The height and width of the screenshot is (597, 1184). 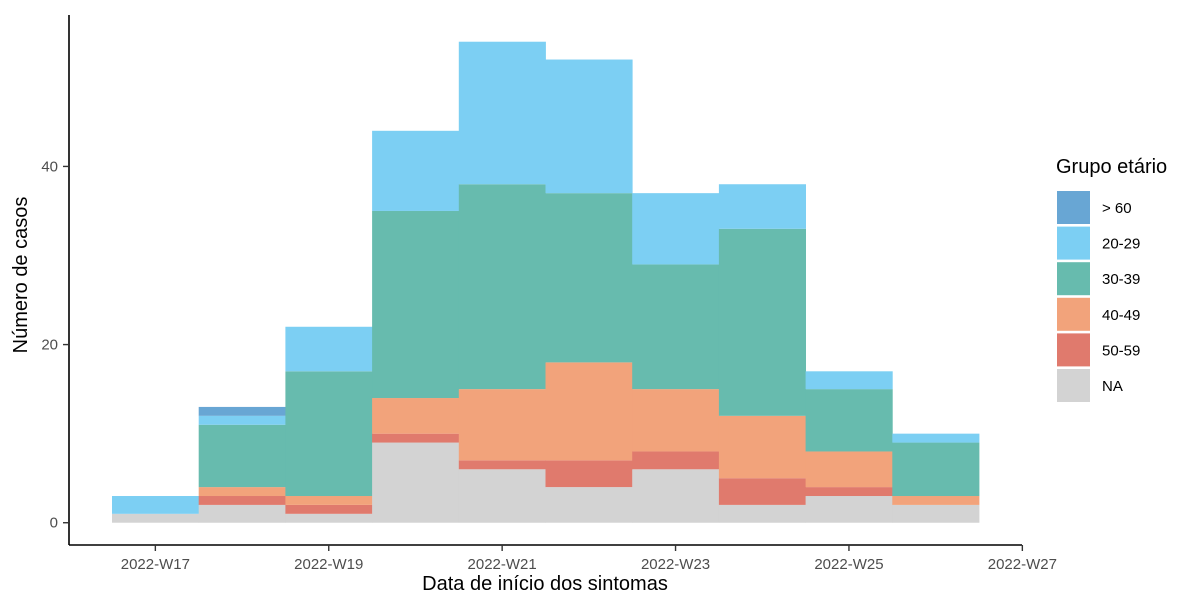 I want to click on x-tick-label: 2022-W19, so click(x=328, y=564).